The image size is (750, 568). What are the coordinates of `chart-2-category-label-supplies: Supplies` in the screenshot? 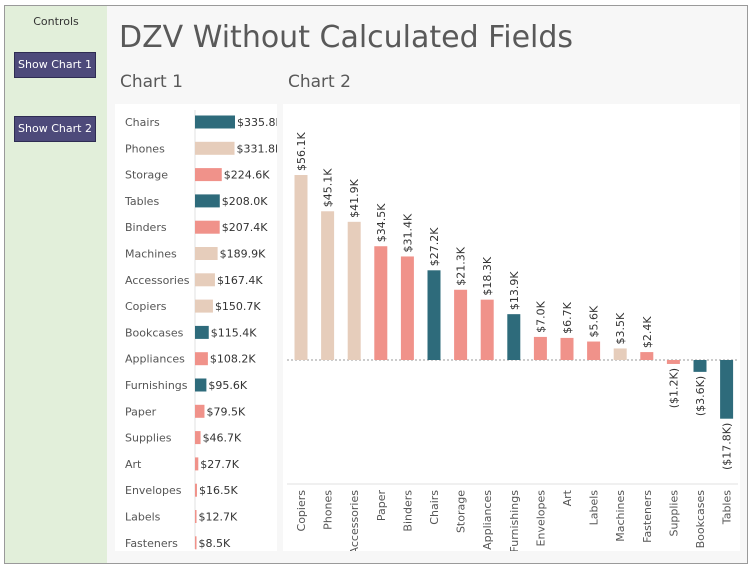 It's located at (673, 513).